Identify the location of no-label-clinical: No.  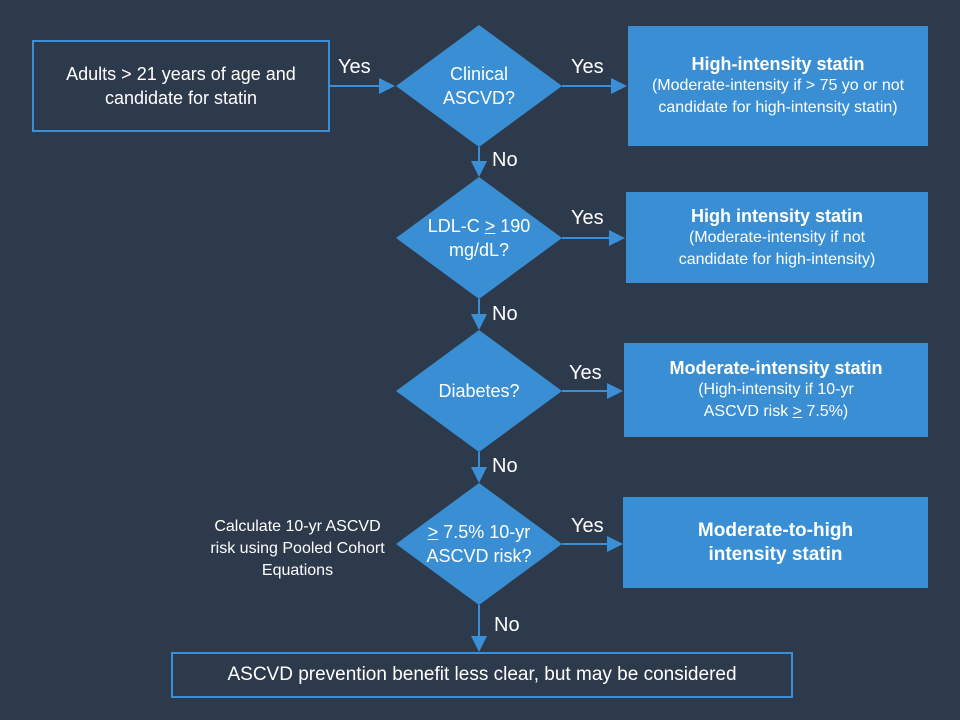
(505, 160).